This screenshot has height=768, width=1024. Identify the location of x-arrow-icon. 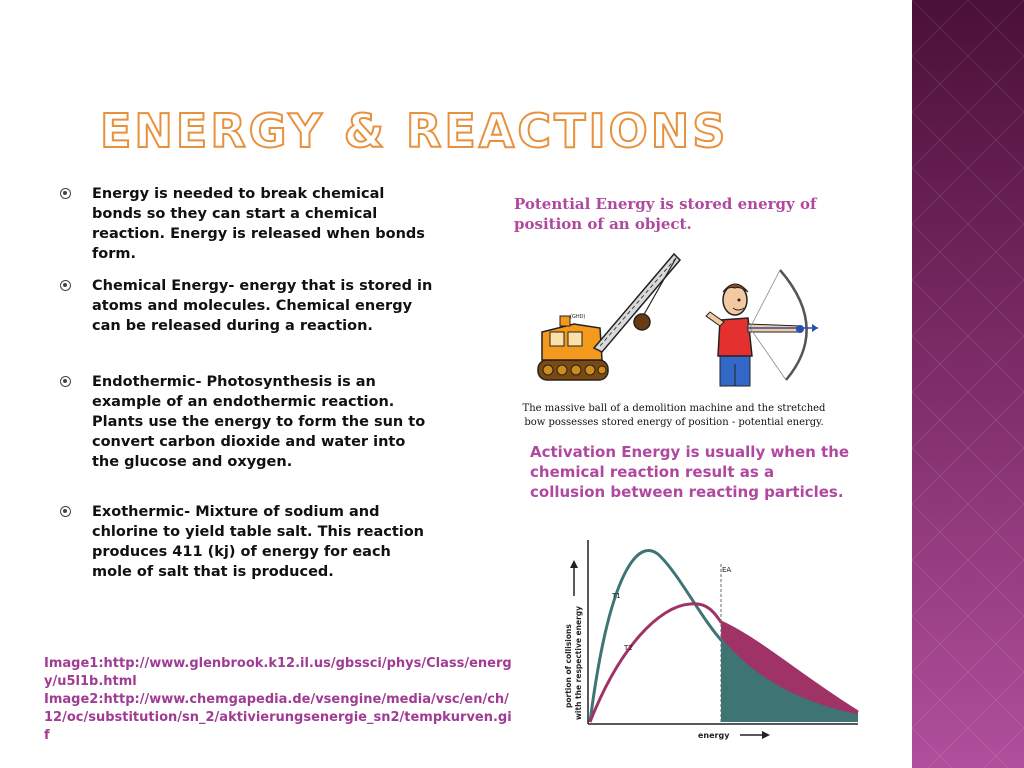
(766, 735).